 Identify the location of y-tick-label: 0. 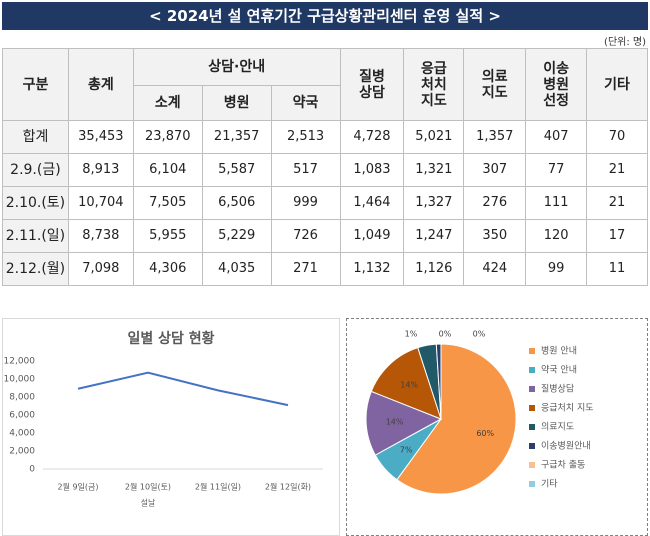
(32, 470).